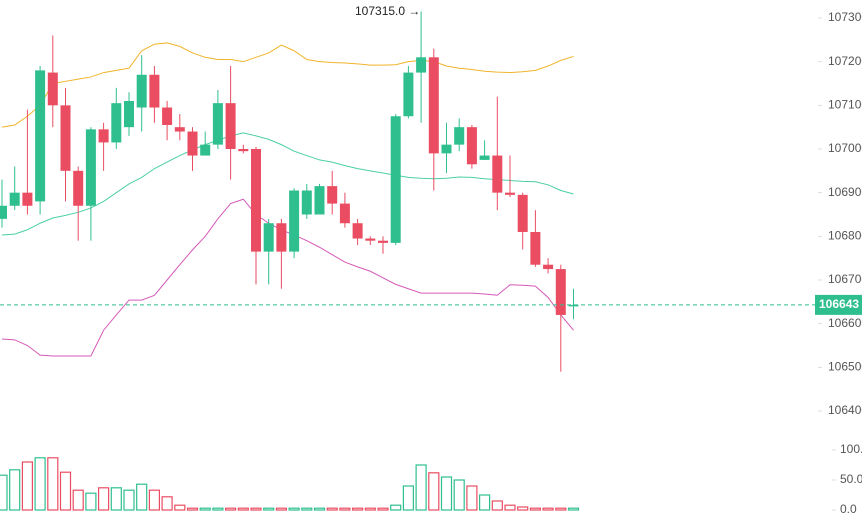 The width and height of the screenshot is (862, 515). Describe the element at coordinates (848, 508) in the screenshot. I see `y-tick-label: 0.0` at that location.